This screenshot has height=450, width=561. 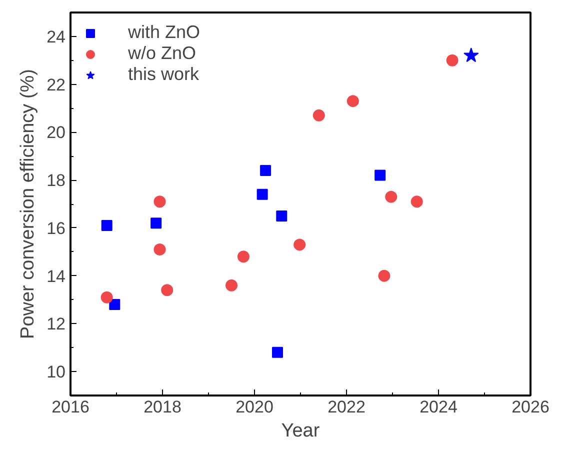 I want to click on y-axis-title: Power conversion efficiency (%), so click(x=28, y=204).